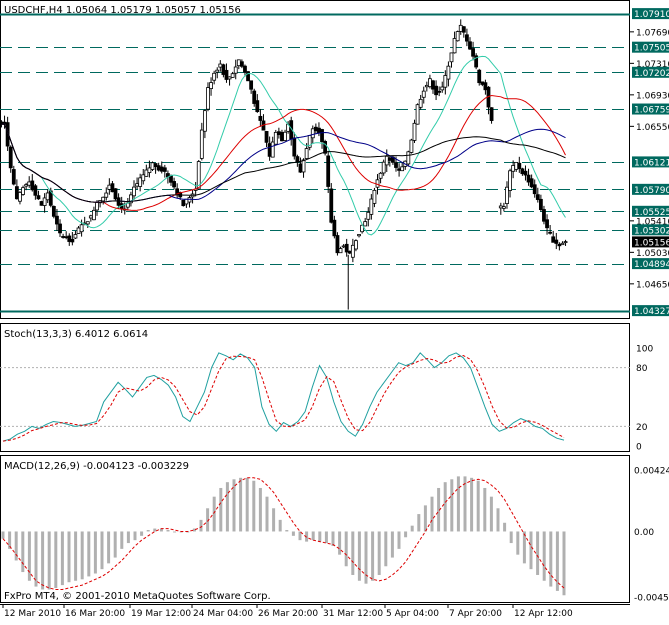 The image size is (669, 625). What do you see at coordinates (652, 254) in the screenshot?
I see `price-axis-label: 1.05030` at bounding box center [652, 254].